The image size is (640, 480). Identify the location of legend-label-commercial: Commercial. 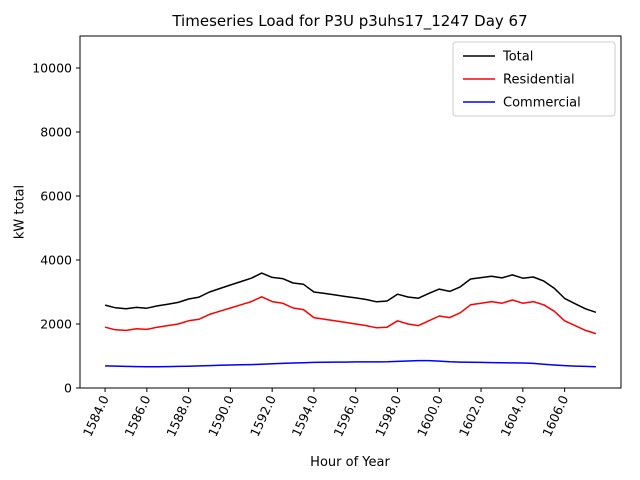
(542, 103).